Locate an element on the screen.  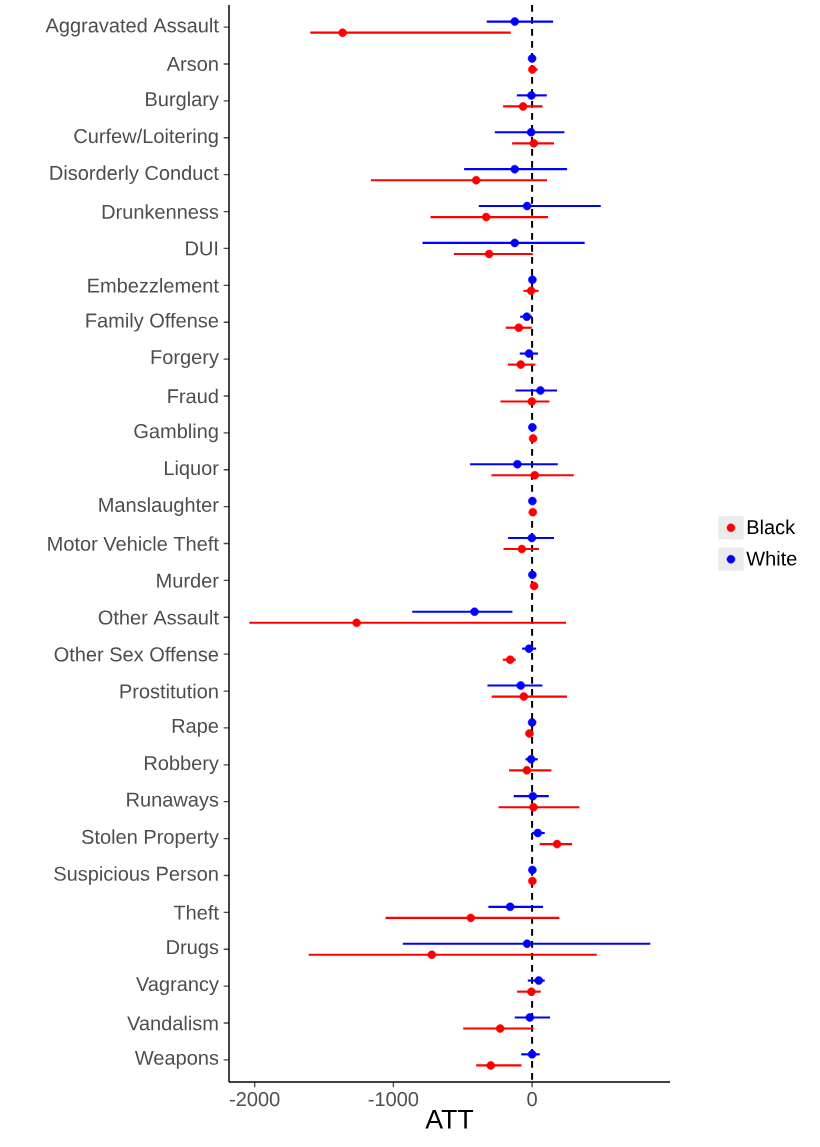
y-tick-label: Theft is located at coordinates (196, 912).